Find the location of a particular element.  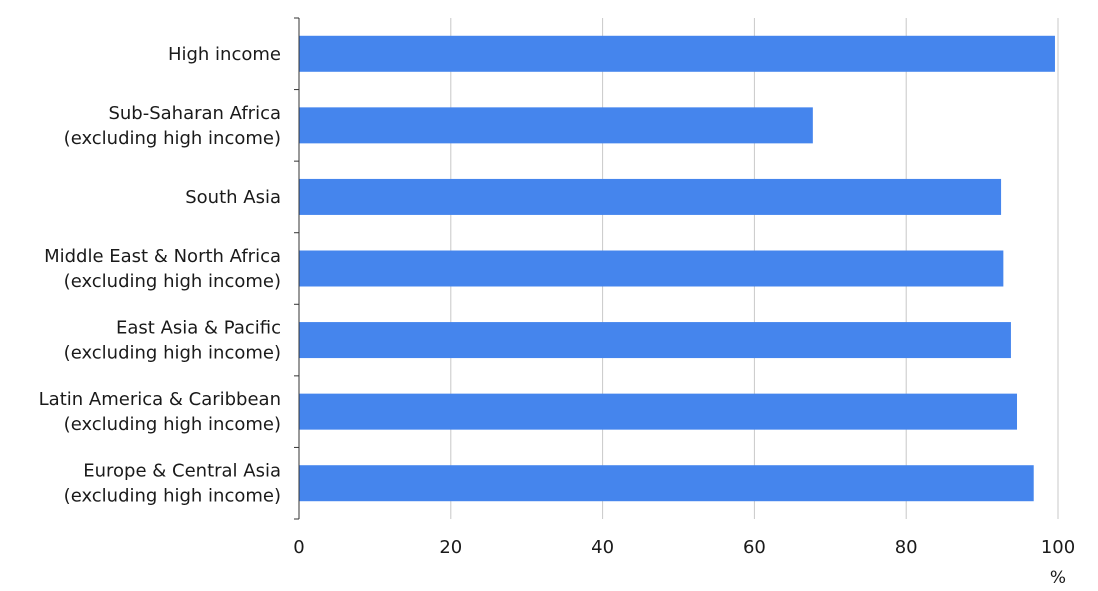

x-tick-label: 40 is located at coordinates (602, 547).